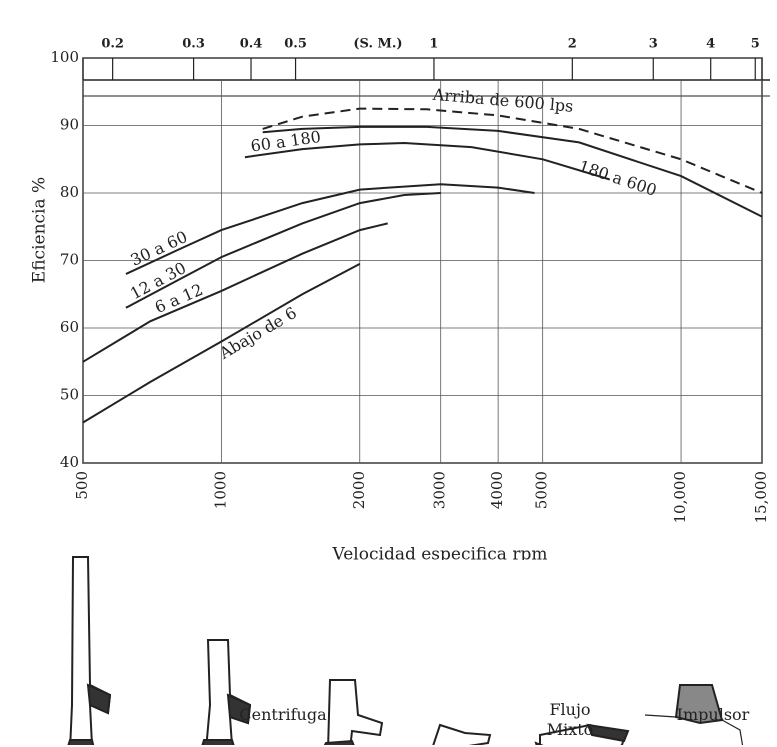 The height and width of the screenshot is (747, 777). I want to click on x2-tick-label: 4, so click(710, 44).